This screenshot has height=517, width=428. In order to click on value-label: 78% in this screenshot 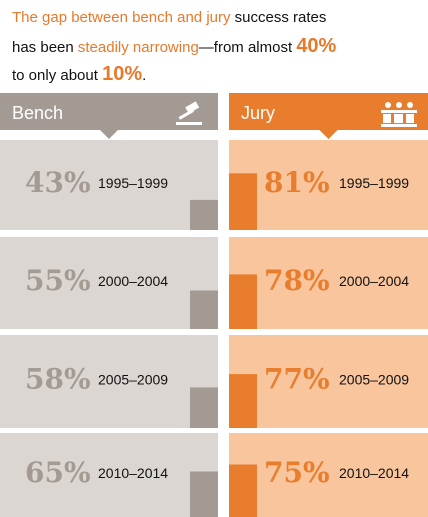, I will do `click(297, 280)`.